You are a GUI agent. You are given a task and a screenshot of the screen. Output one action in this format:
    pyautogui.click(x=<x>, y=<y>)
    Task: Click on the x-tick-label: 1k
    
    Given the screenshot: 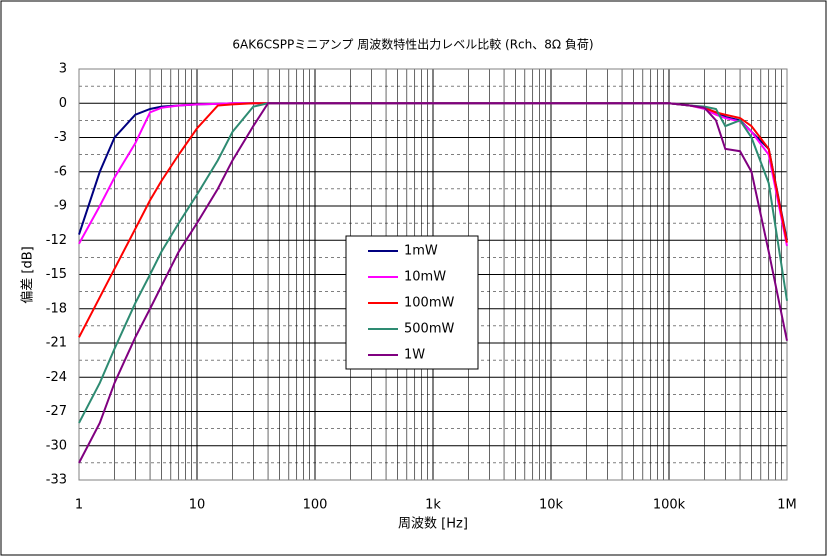 What is the action you would take?
    pyautogui.click(x=433, y=505)
    